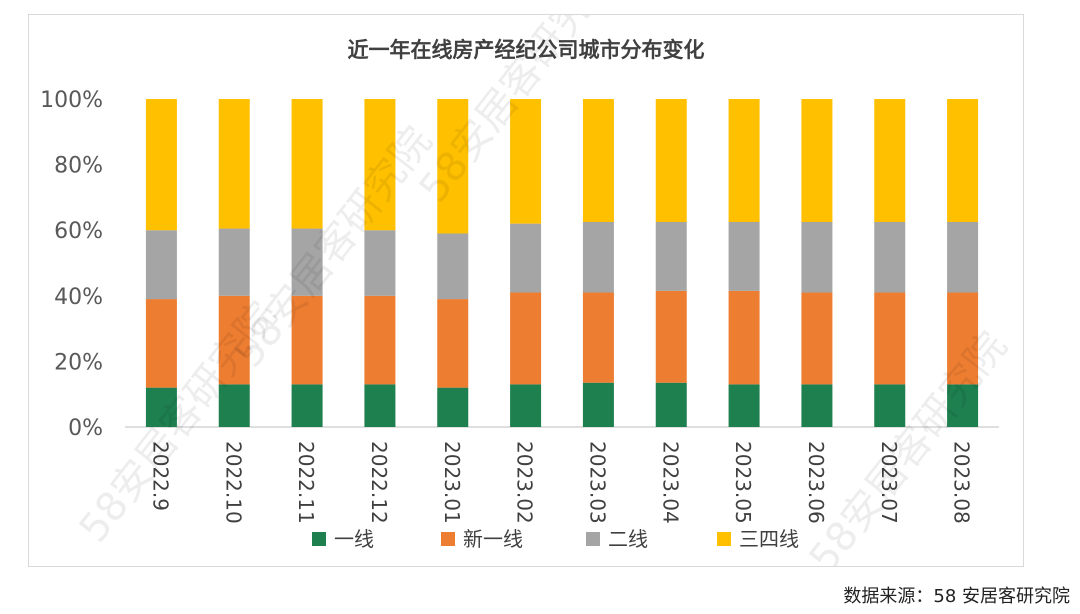 This screenshot has height=614, width=1080. I want to click on x-tick-label: 2023.03, so click(597, 482).